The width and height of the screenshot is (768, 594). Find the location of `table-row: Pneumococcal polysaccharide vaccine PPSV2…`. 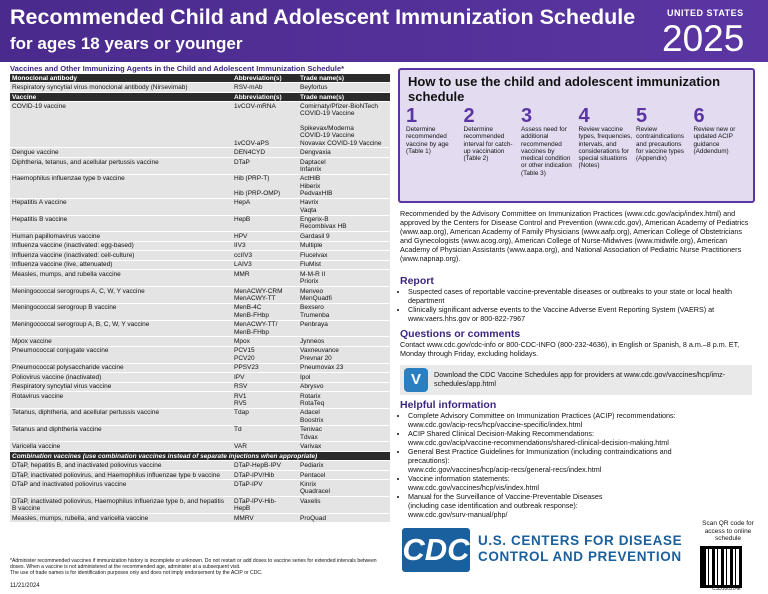

table-row: Pneumococcal polysaccharide vaccine PPSV2… is located at coordinates (200, 368).